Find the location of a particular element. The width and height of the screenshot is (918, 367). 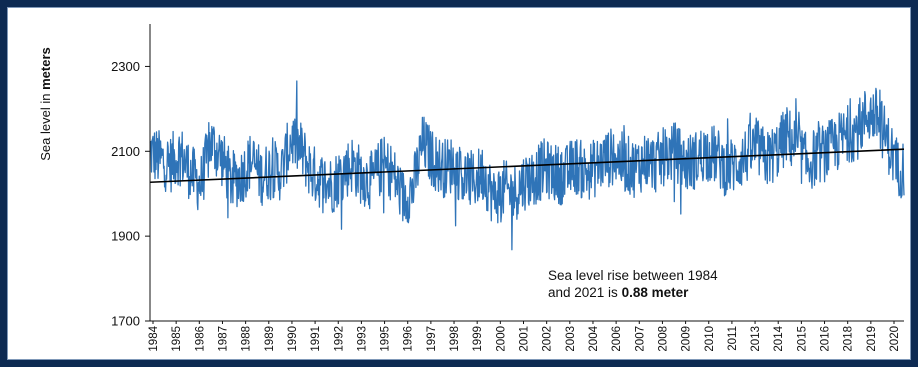

x-tick-label: 2011 is located at coordinates (733, 338).